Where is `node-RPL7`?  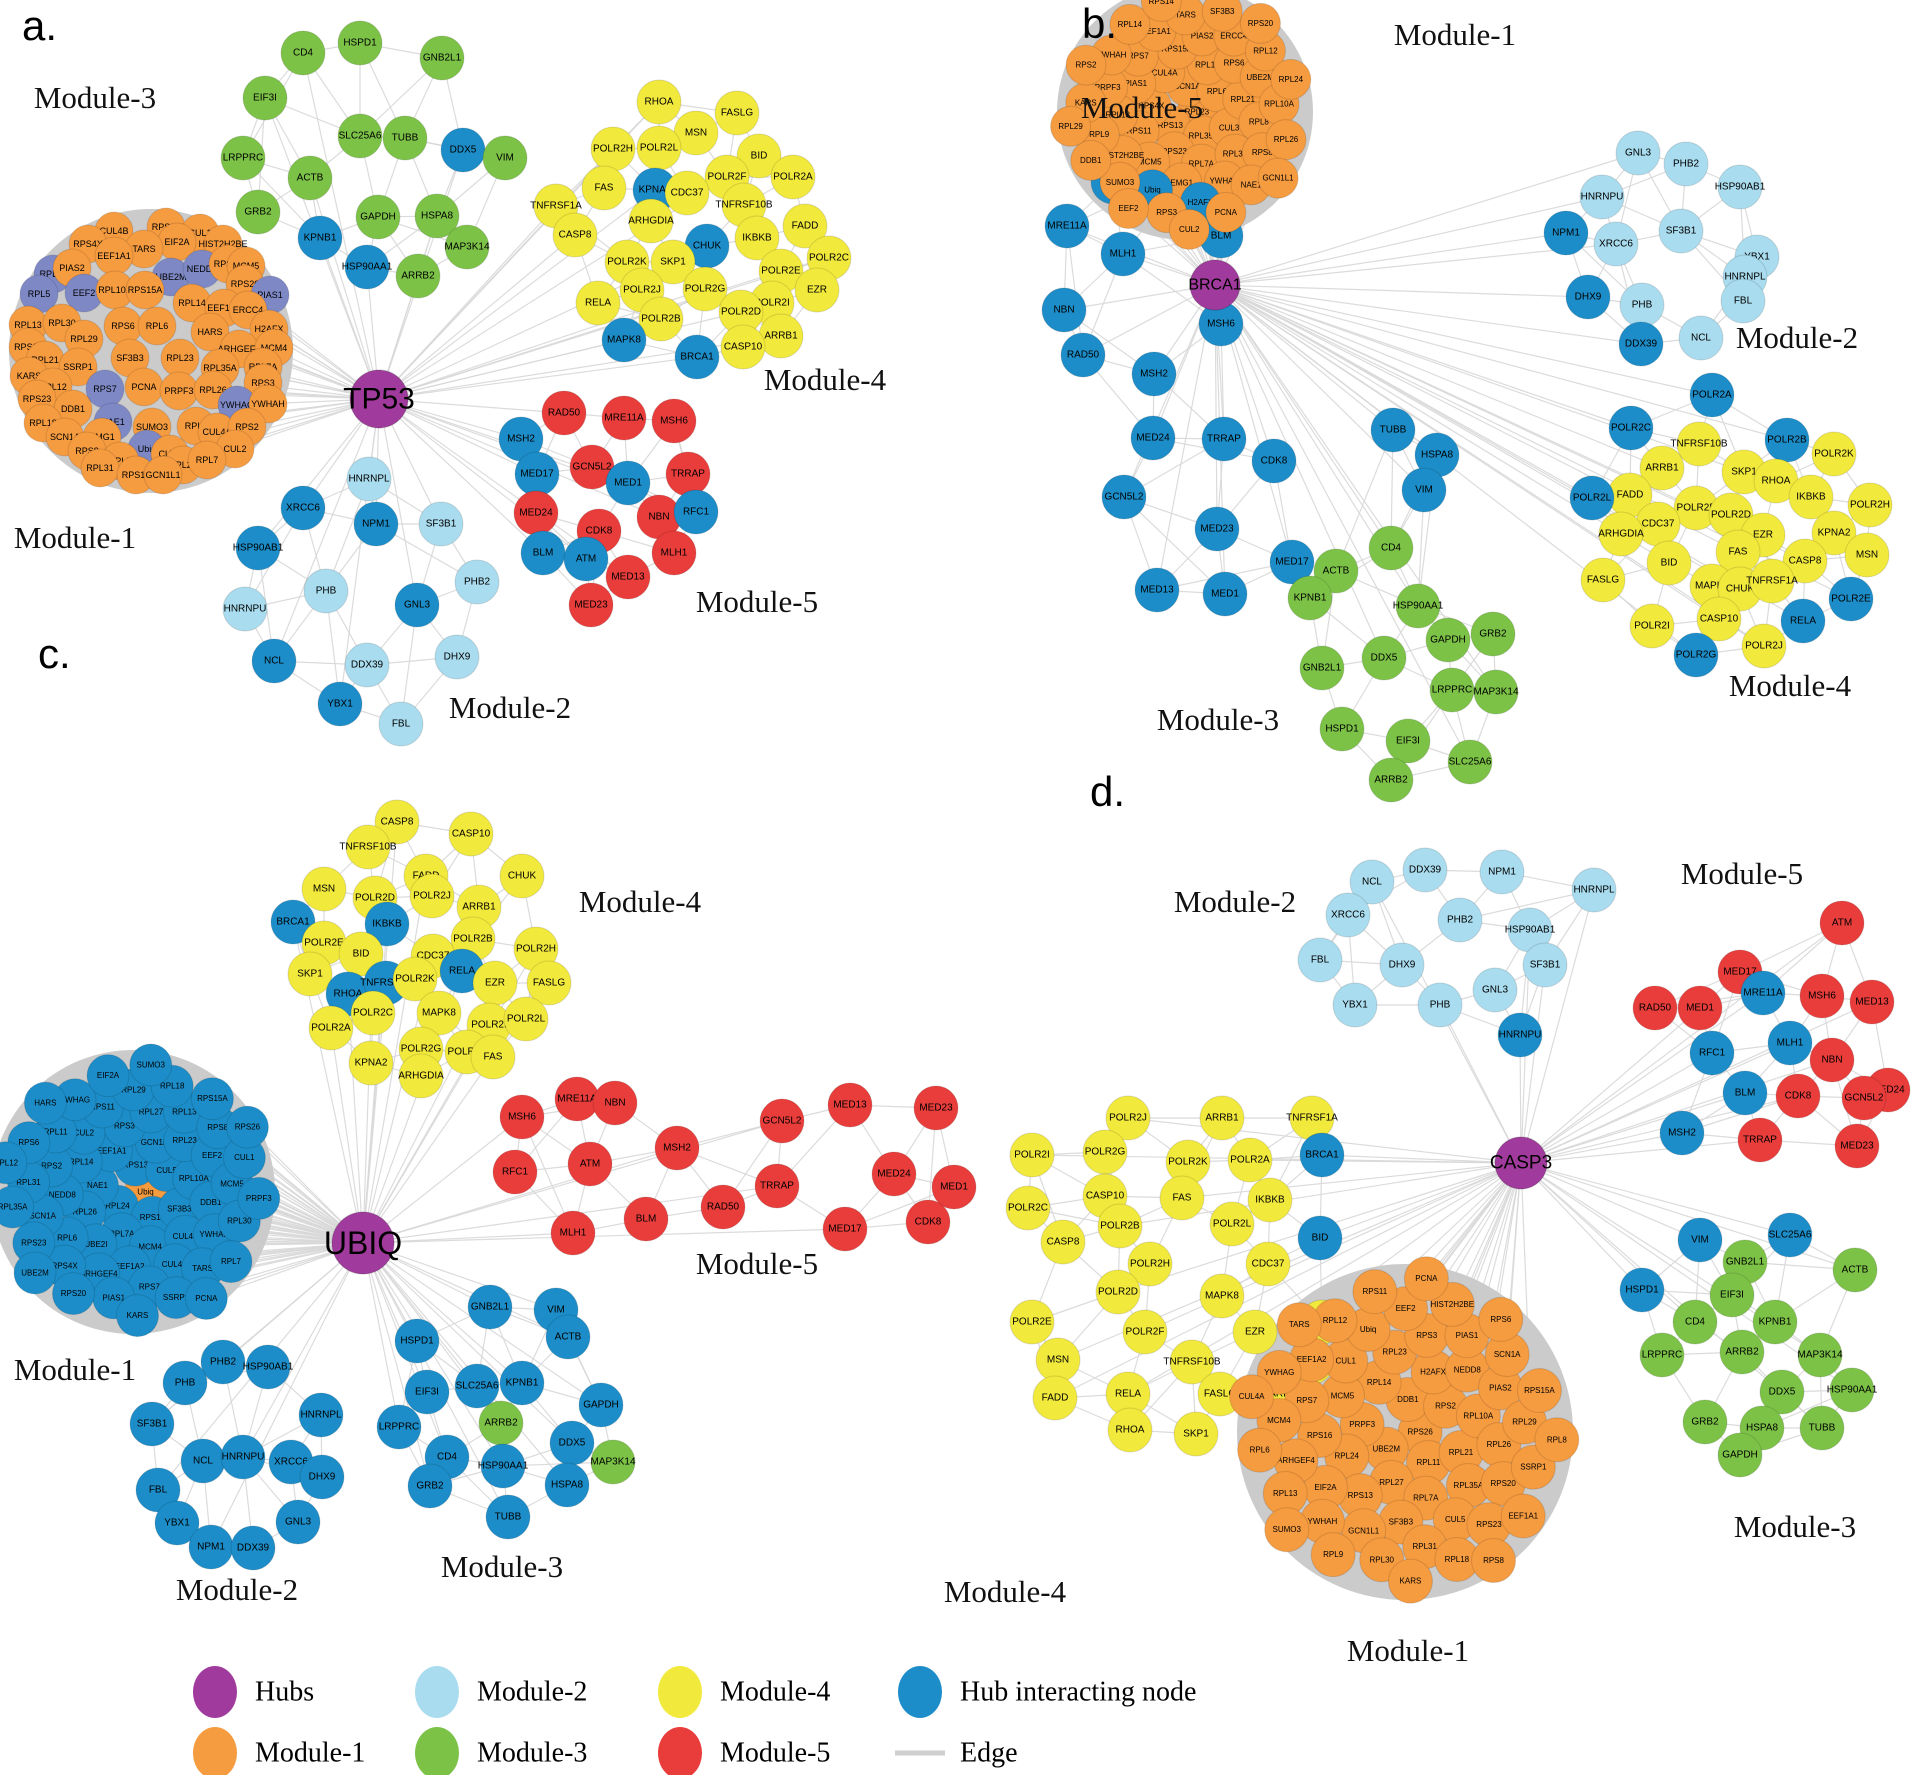 node-RPL7 is located at coordinates (231, 1262).